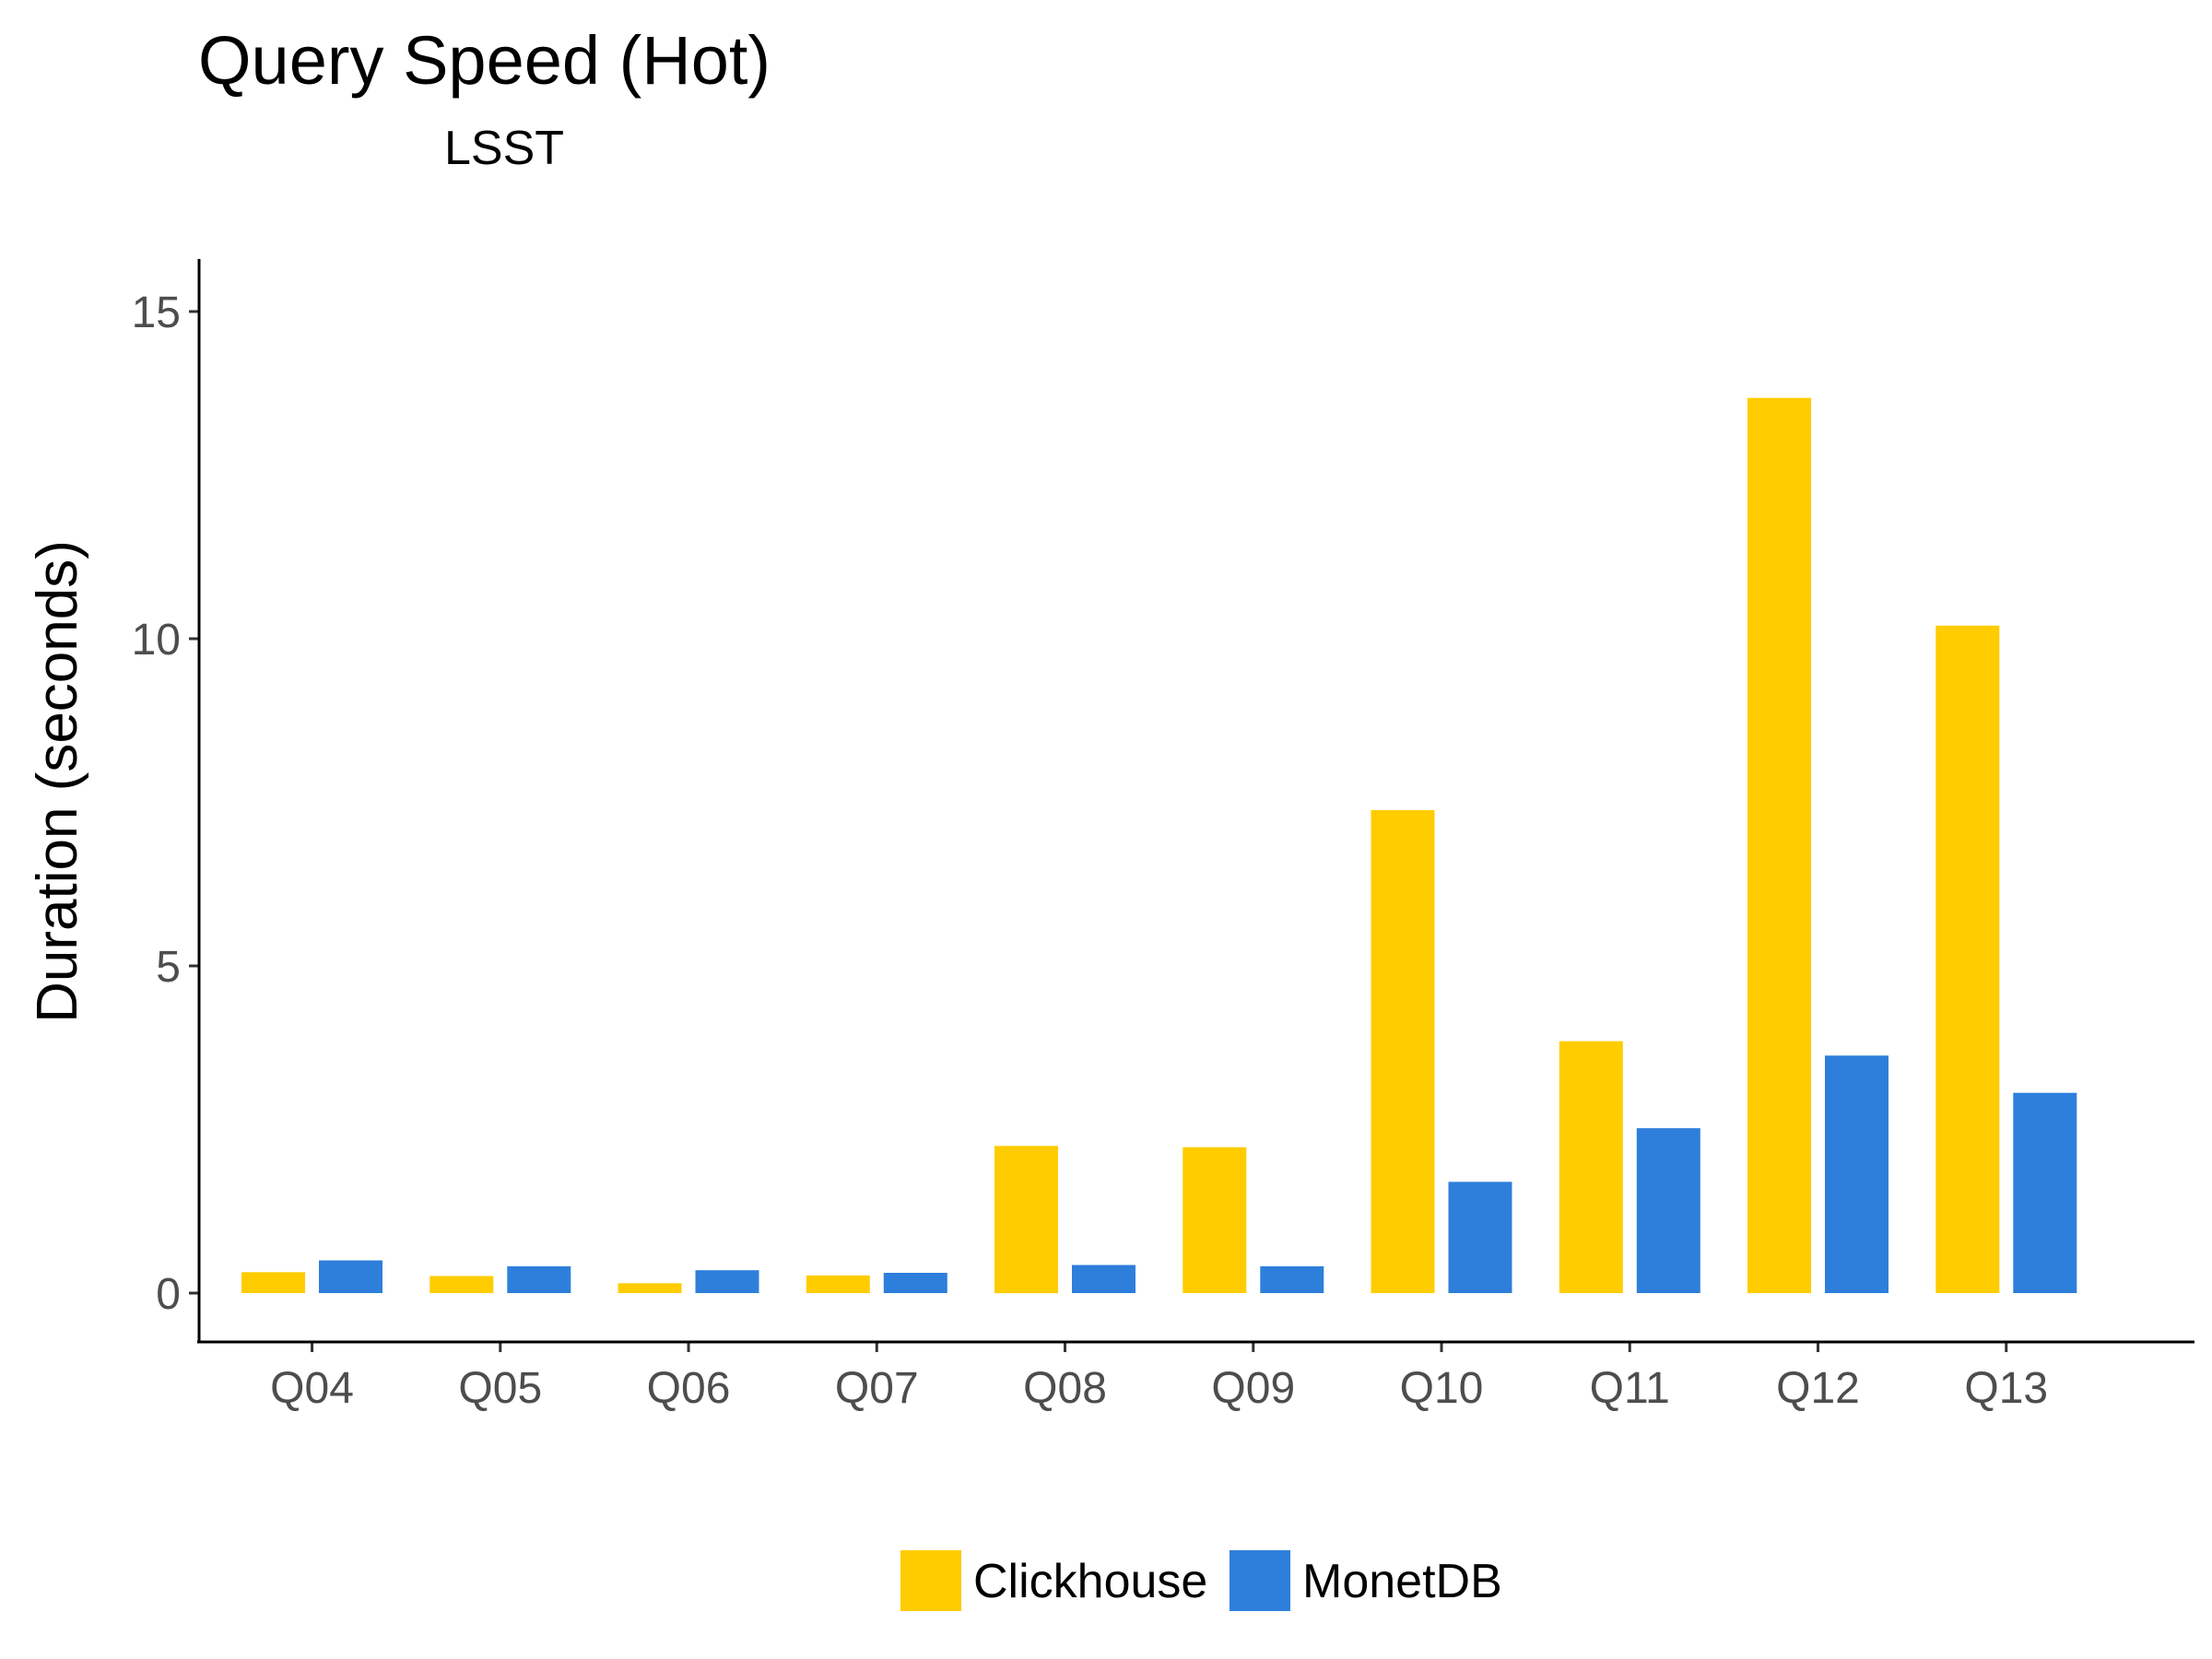 Image resolution: width=2212 pixels, height=1659 pixels. What do you see at coordinates (168, 967) in the screenshot?
I see `y-tick-label-5: 5` at bounding box center [168, 967].